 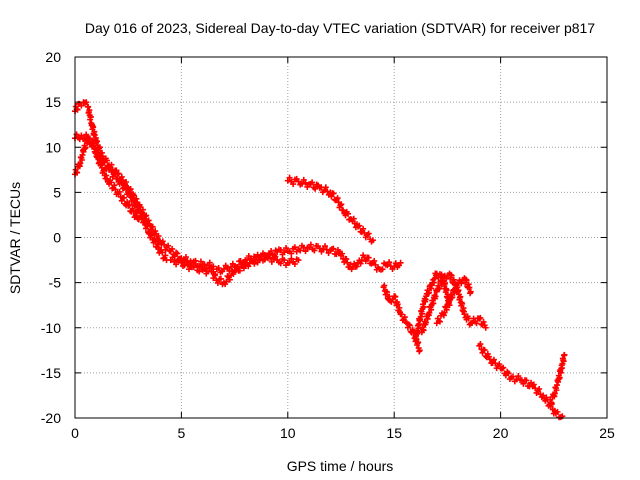 What do you see at coordinates (51, 237) in the screenshot?
I see `y-tick-labels: -20 -15 -10 -5 0 5 10 15 20` at bounding box center [51, 237].